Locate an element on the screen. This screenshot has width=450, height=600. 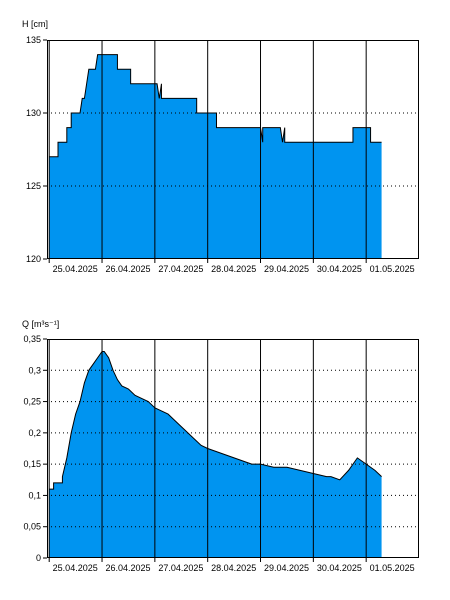
y-tick-label: 0,1 is located at coordinates (34, 495).